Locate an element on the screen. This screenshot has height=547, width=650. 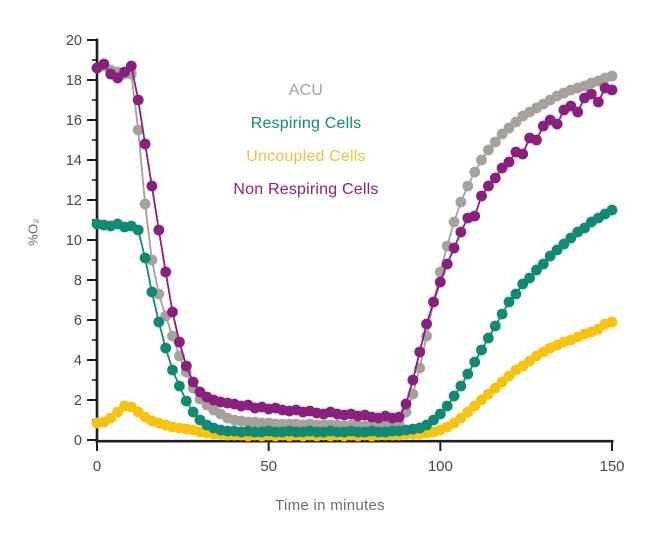
x-tick-label: 100 is located at coordinates (440, 466).